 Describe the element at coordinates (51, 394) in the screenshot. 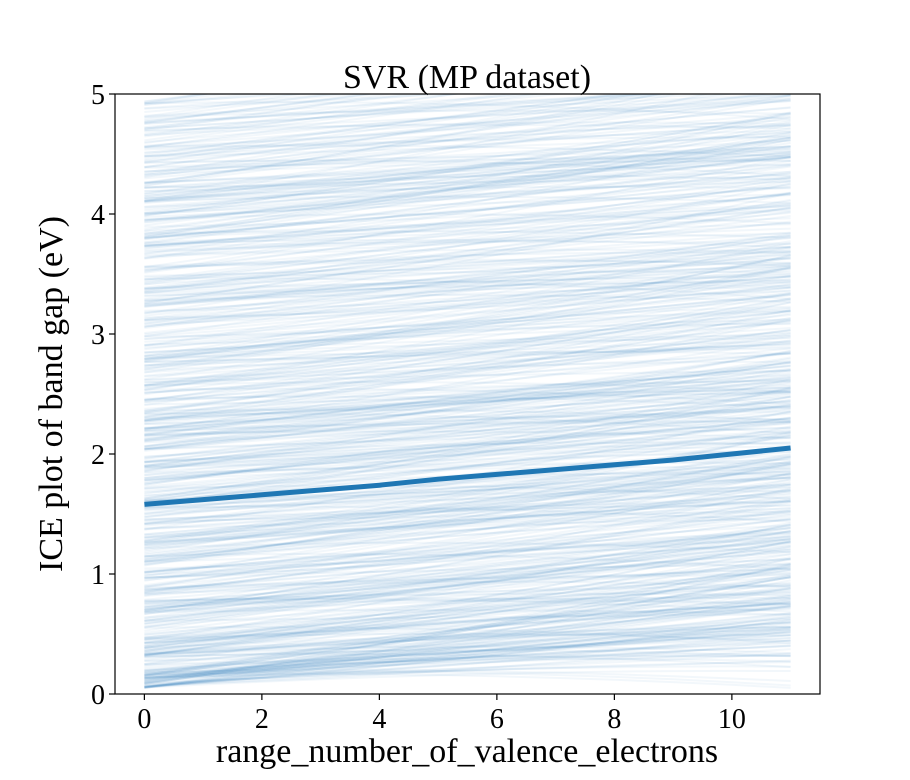

I see `y-axis-label: ICE plot of band gap (eV)` at that location.